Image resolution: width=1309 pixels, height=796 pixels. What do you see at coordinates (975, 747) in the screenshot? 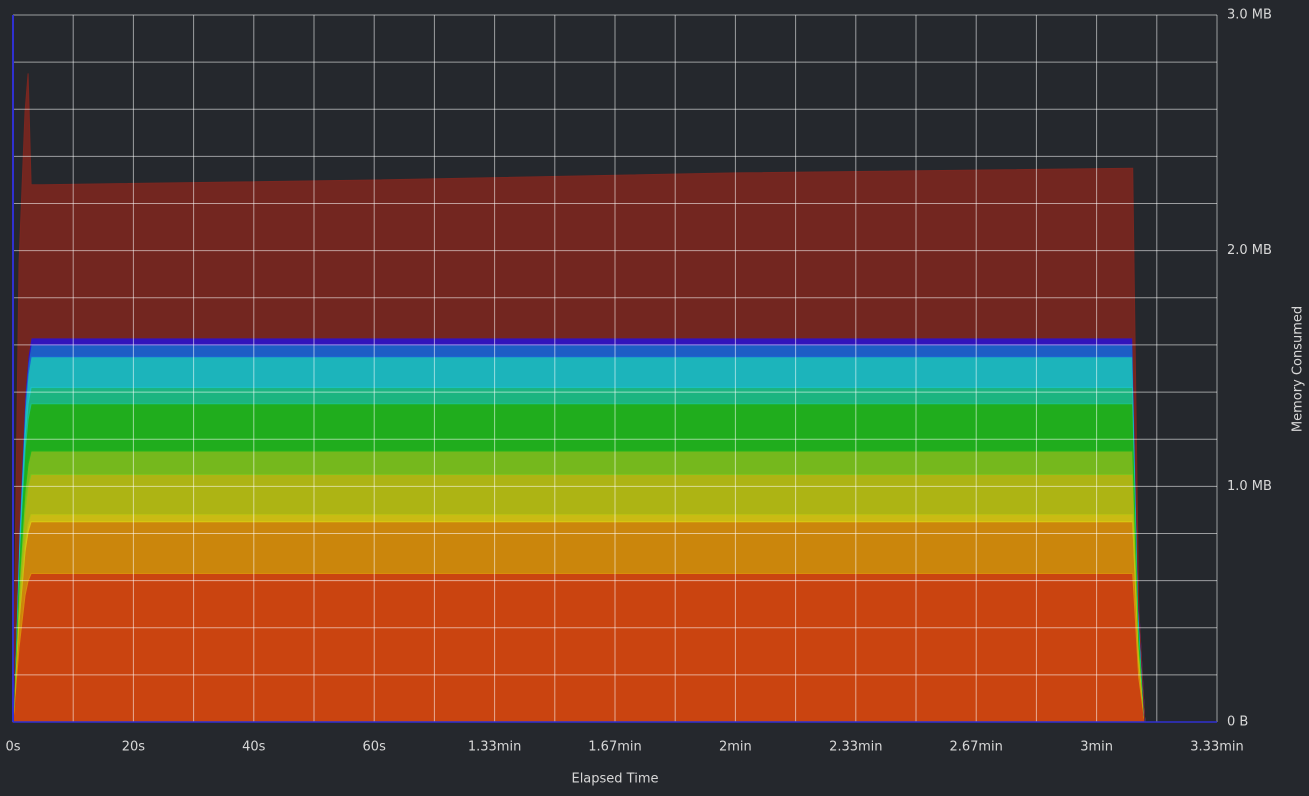
I see `x-tick-label: 2.67min` at bounding box center [975, 747].